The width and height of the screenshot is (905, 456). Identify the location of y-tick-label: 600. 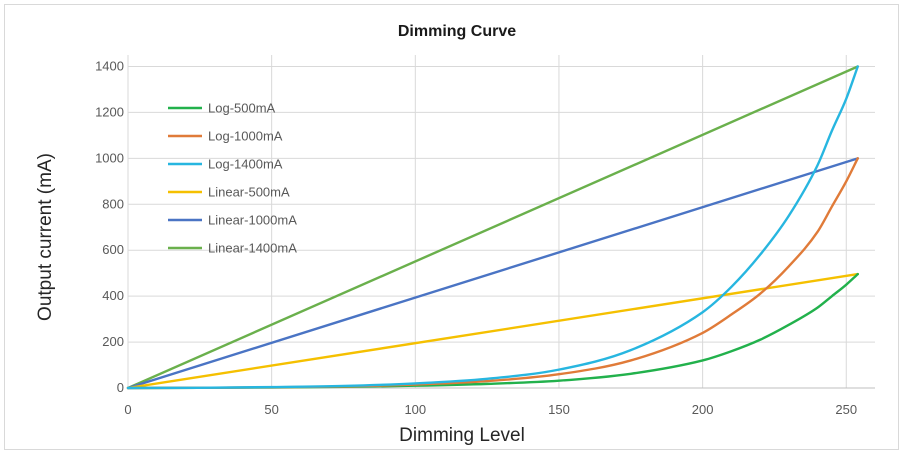
(113, 249).